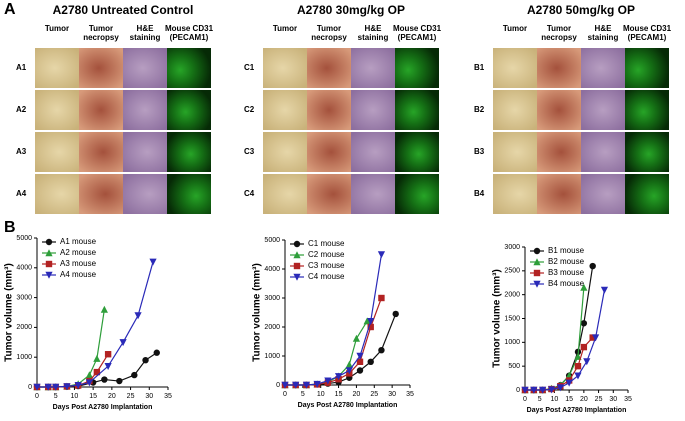  Describe the element at coordinates (613, 399) in the screenshot. I see `x-tick-label: 30` at that location.